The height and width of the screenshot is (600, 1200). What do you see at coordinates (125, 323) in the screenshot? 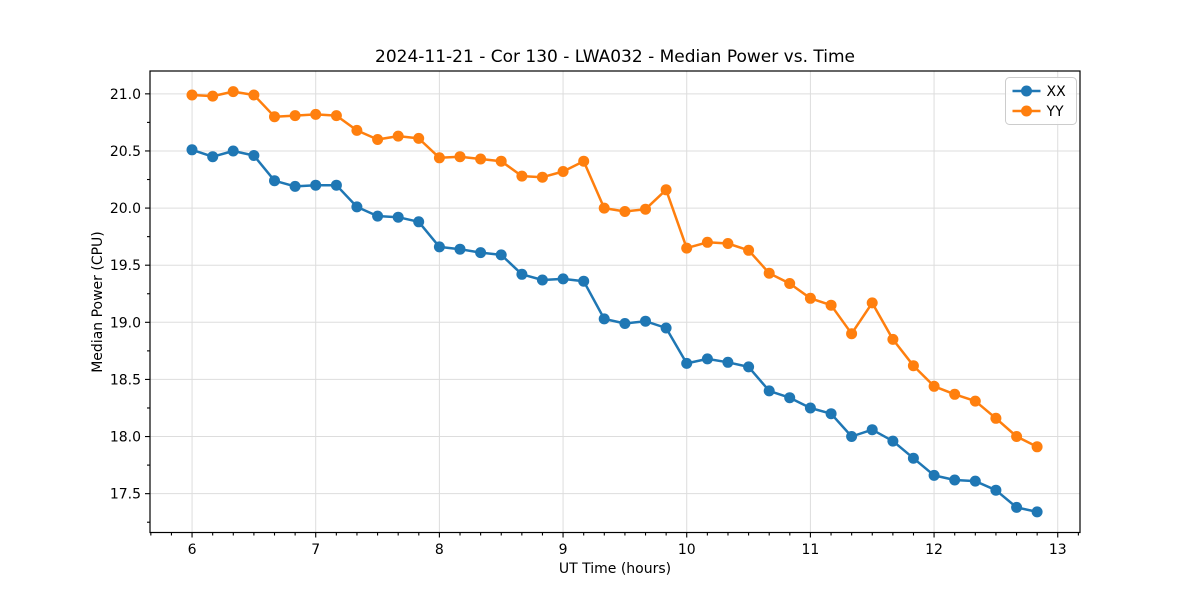
I see `y-tick-label: 19.0` at bounding box center [125, 323].